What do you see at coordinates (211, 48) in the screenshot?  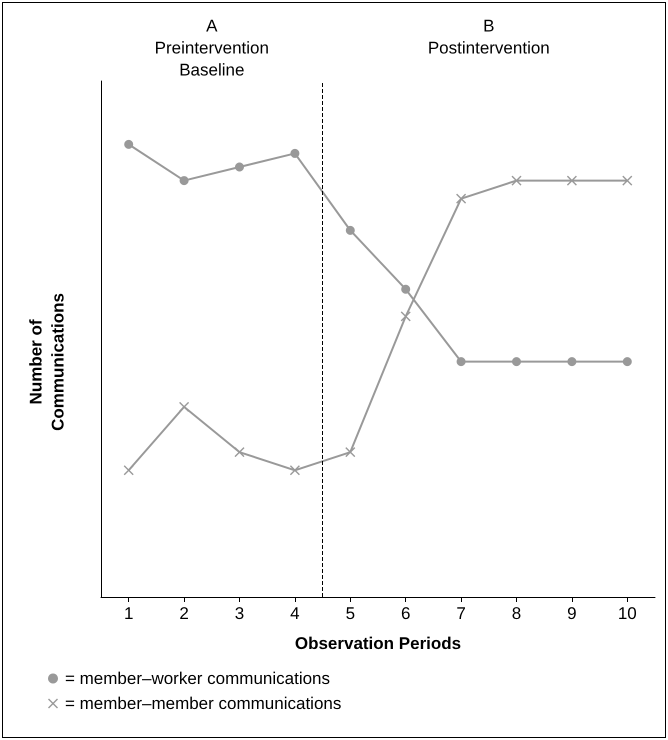 I see `text: A Preintervention Baseline` at bounding box center [211, 48].